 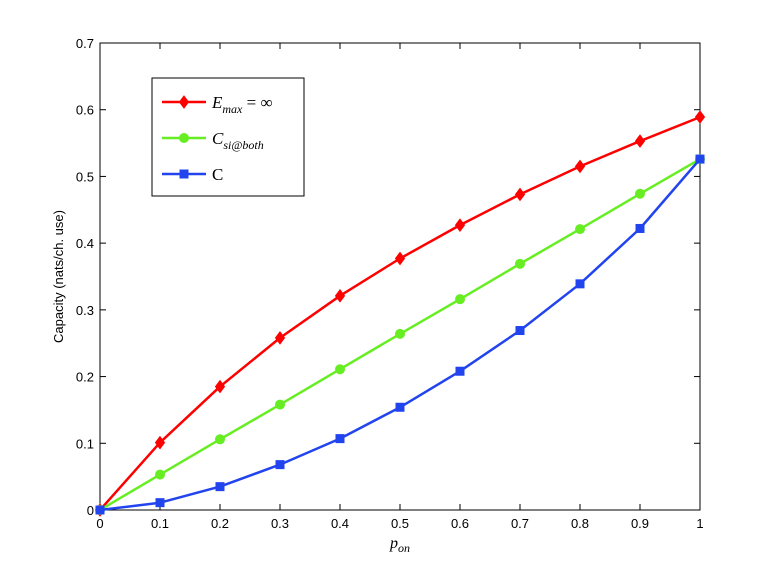 What do you see at coordinates (85, 243) in the screenshot?
I see `y-tick-label: 0.4` at bounding box center [85, 243].